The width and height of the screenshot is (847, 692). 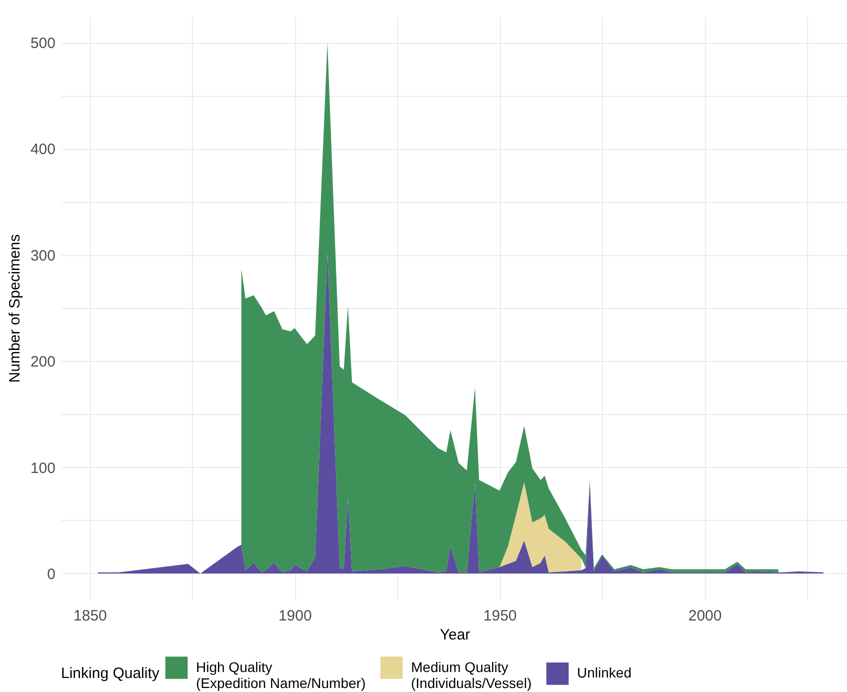 What do you see at coordinates (500, 616) in the screenshot?
I see `x-tick-label: 1950` at bounding box center [500, 616].